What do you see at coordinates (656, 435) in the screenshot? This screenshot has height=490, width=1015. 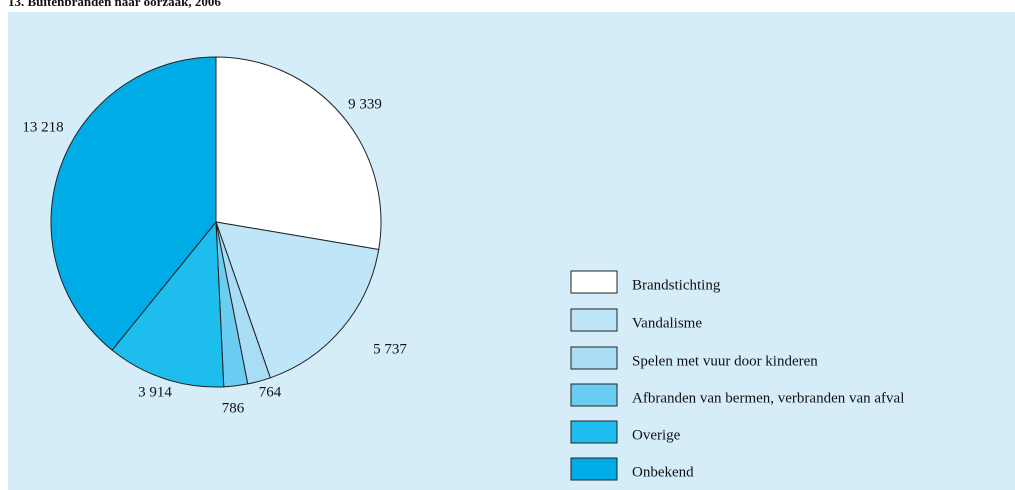 I see `legend-label: Overige` at bounding box center [656, 435].